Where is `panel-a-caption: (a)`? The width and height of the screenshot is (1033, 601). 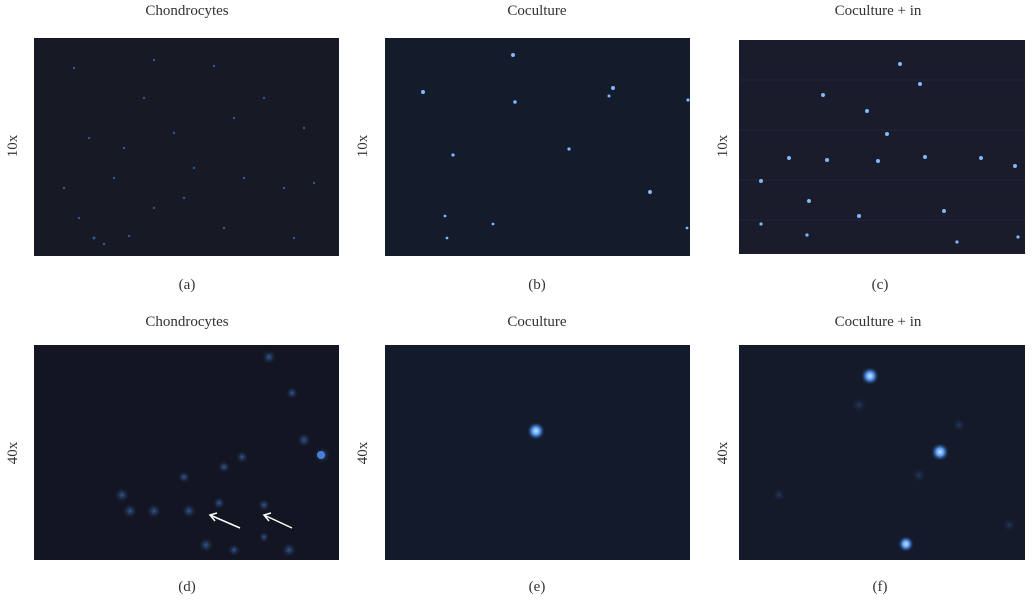
panel-a-caption: (a) is located at coordinates (187, 285).